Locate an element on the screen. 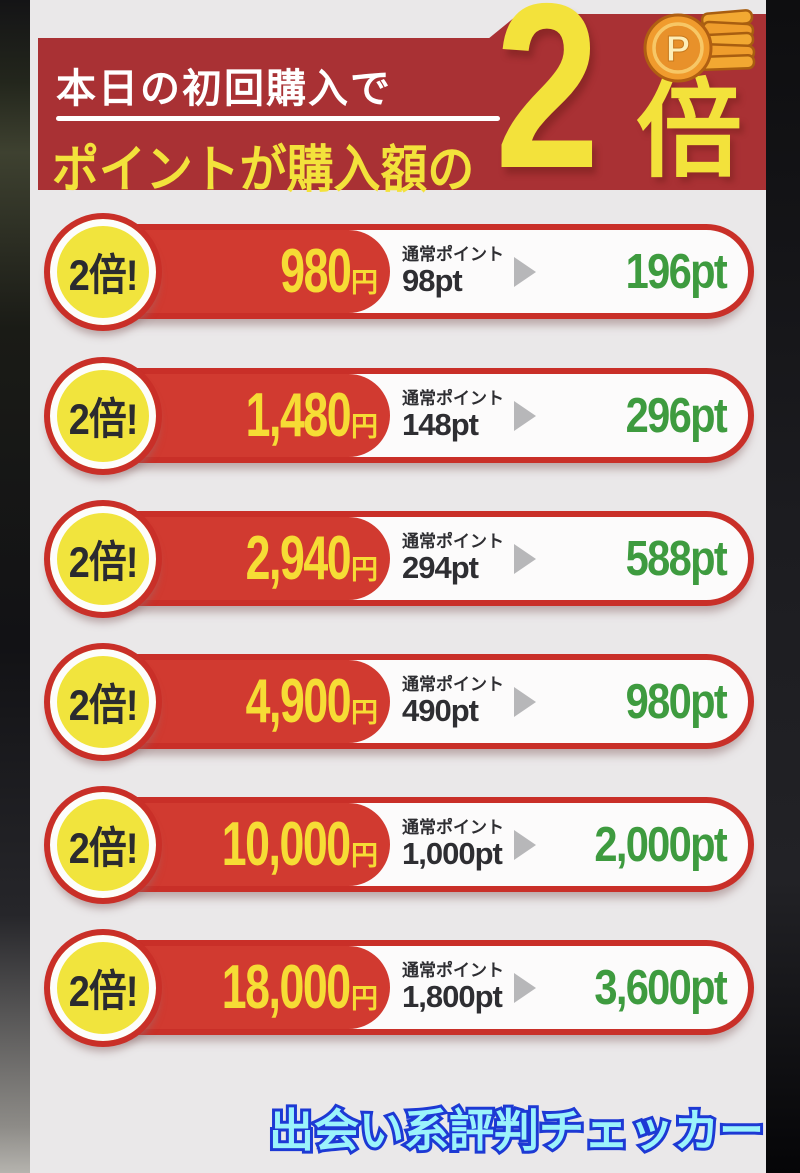 This screenshot has width=800, height=1173. doubled-points-value: 3,600pt is located at coordinates (660, 987).